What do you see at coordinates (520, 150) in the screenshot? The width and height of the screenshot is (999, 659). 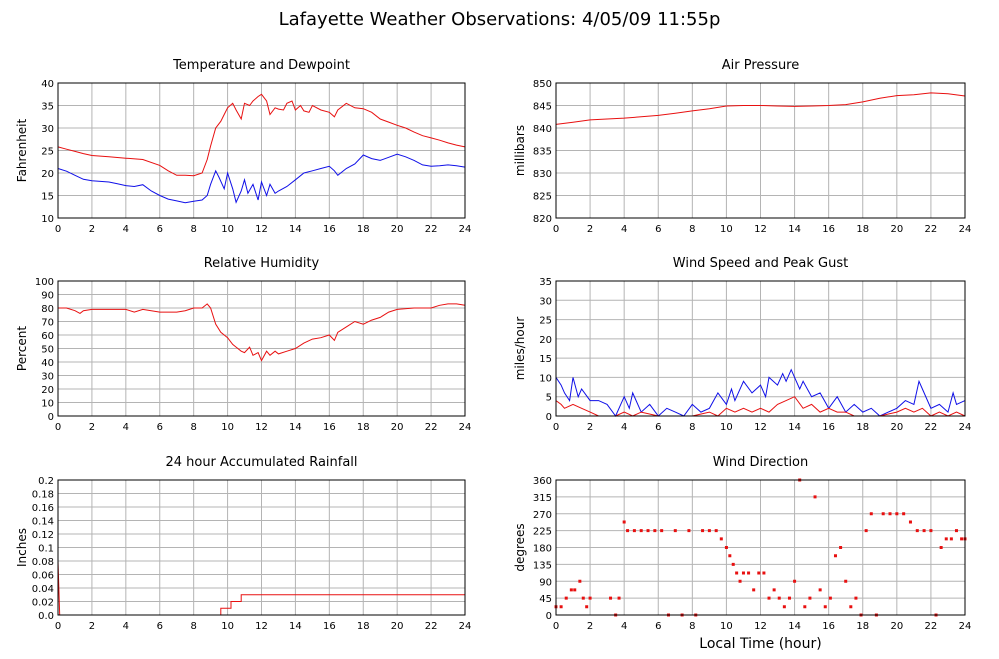 I see `y-axis-label: millibars` at bounding box center [520, 150].